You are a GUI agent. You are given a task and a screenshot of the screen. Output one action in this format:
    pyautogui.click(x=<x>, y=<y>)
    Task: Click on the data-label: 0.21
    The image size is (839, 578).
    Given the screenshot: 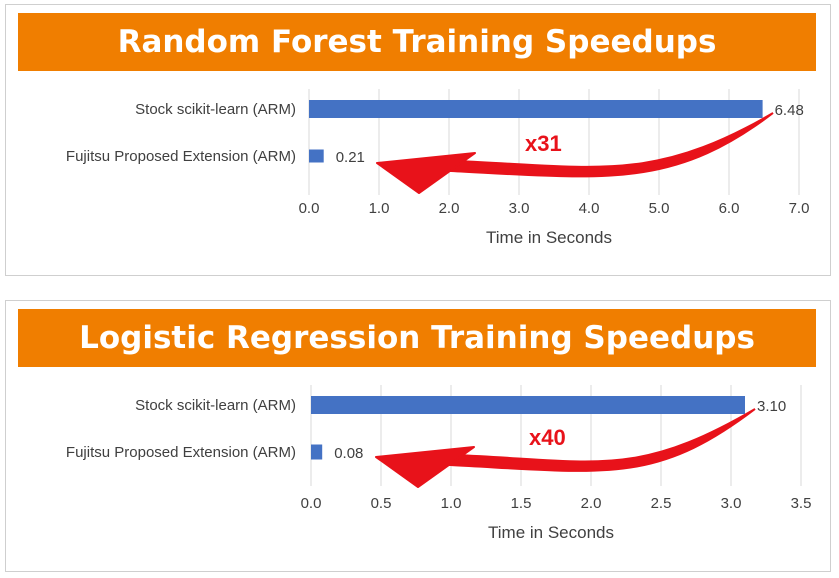 What is the action you would take?
    pyautogui.click(x=350, y=157)
    